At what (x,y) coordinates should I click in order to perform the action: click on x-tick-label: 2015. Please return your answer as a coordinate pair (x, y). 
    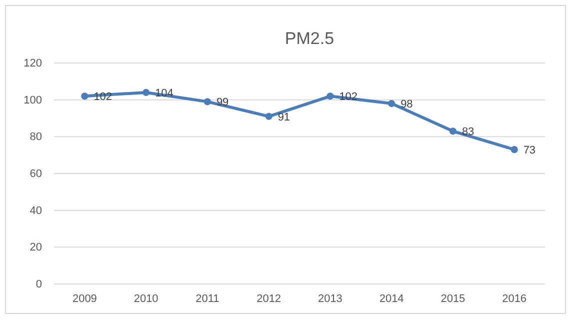
    Looking at the image, I should click on (453, 298).